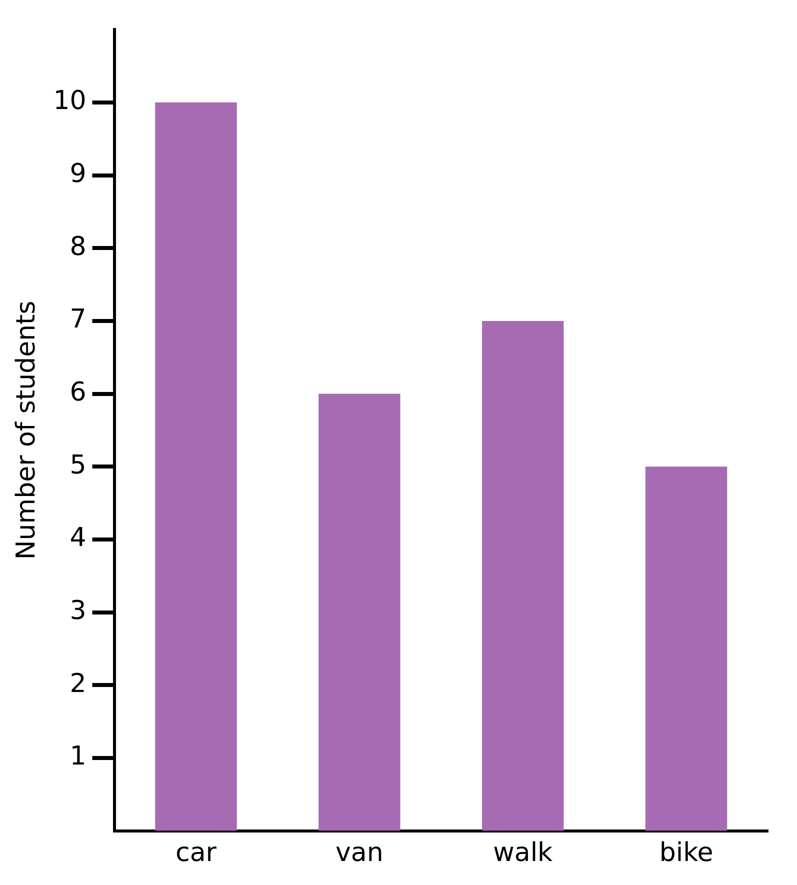  I want to click on y-tick-label: 4, so click(78, 538).